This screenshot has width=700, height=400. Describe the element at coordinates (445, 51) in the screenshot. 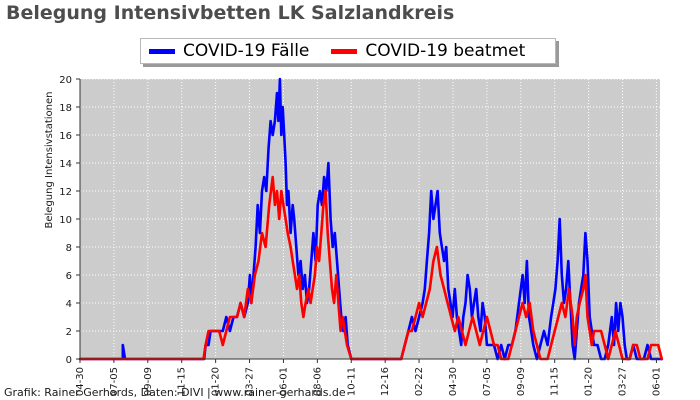

I see `legend-label-beatmet: COVID-19 beatmet` at that location.